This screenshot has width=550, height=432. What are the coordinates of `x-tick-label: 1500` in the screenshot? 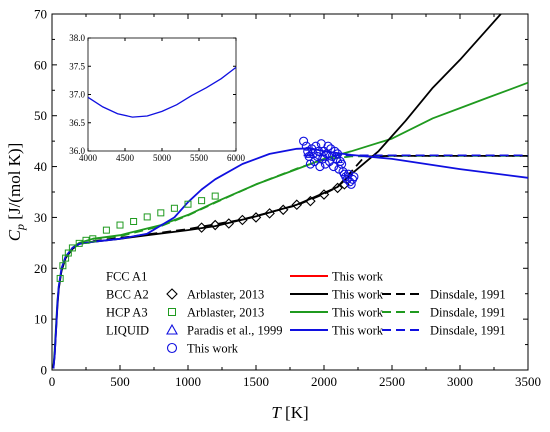 It's located at (256, 381).